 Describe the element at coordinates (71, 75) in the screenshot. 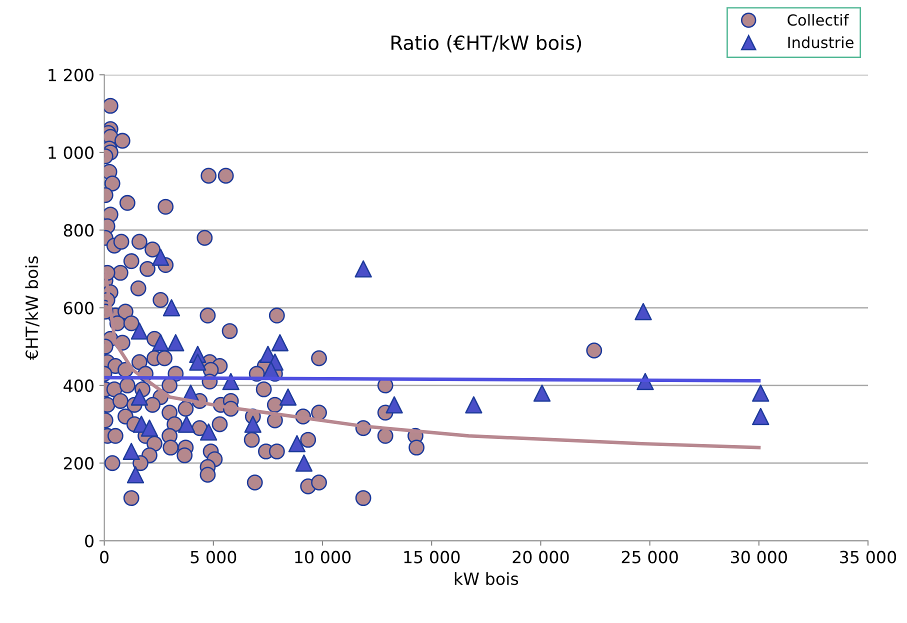

I see `y-tick-label: 1 200` at that location.